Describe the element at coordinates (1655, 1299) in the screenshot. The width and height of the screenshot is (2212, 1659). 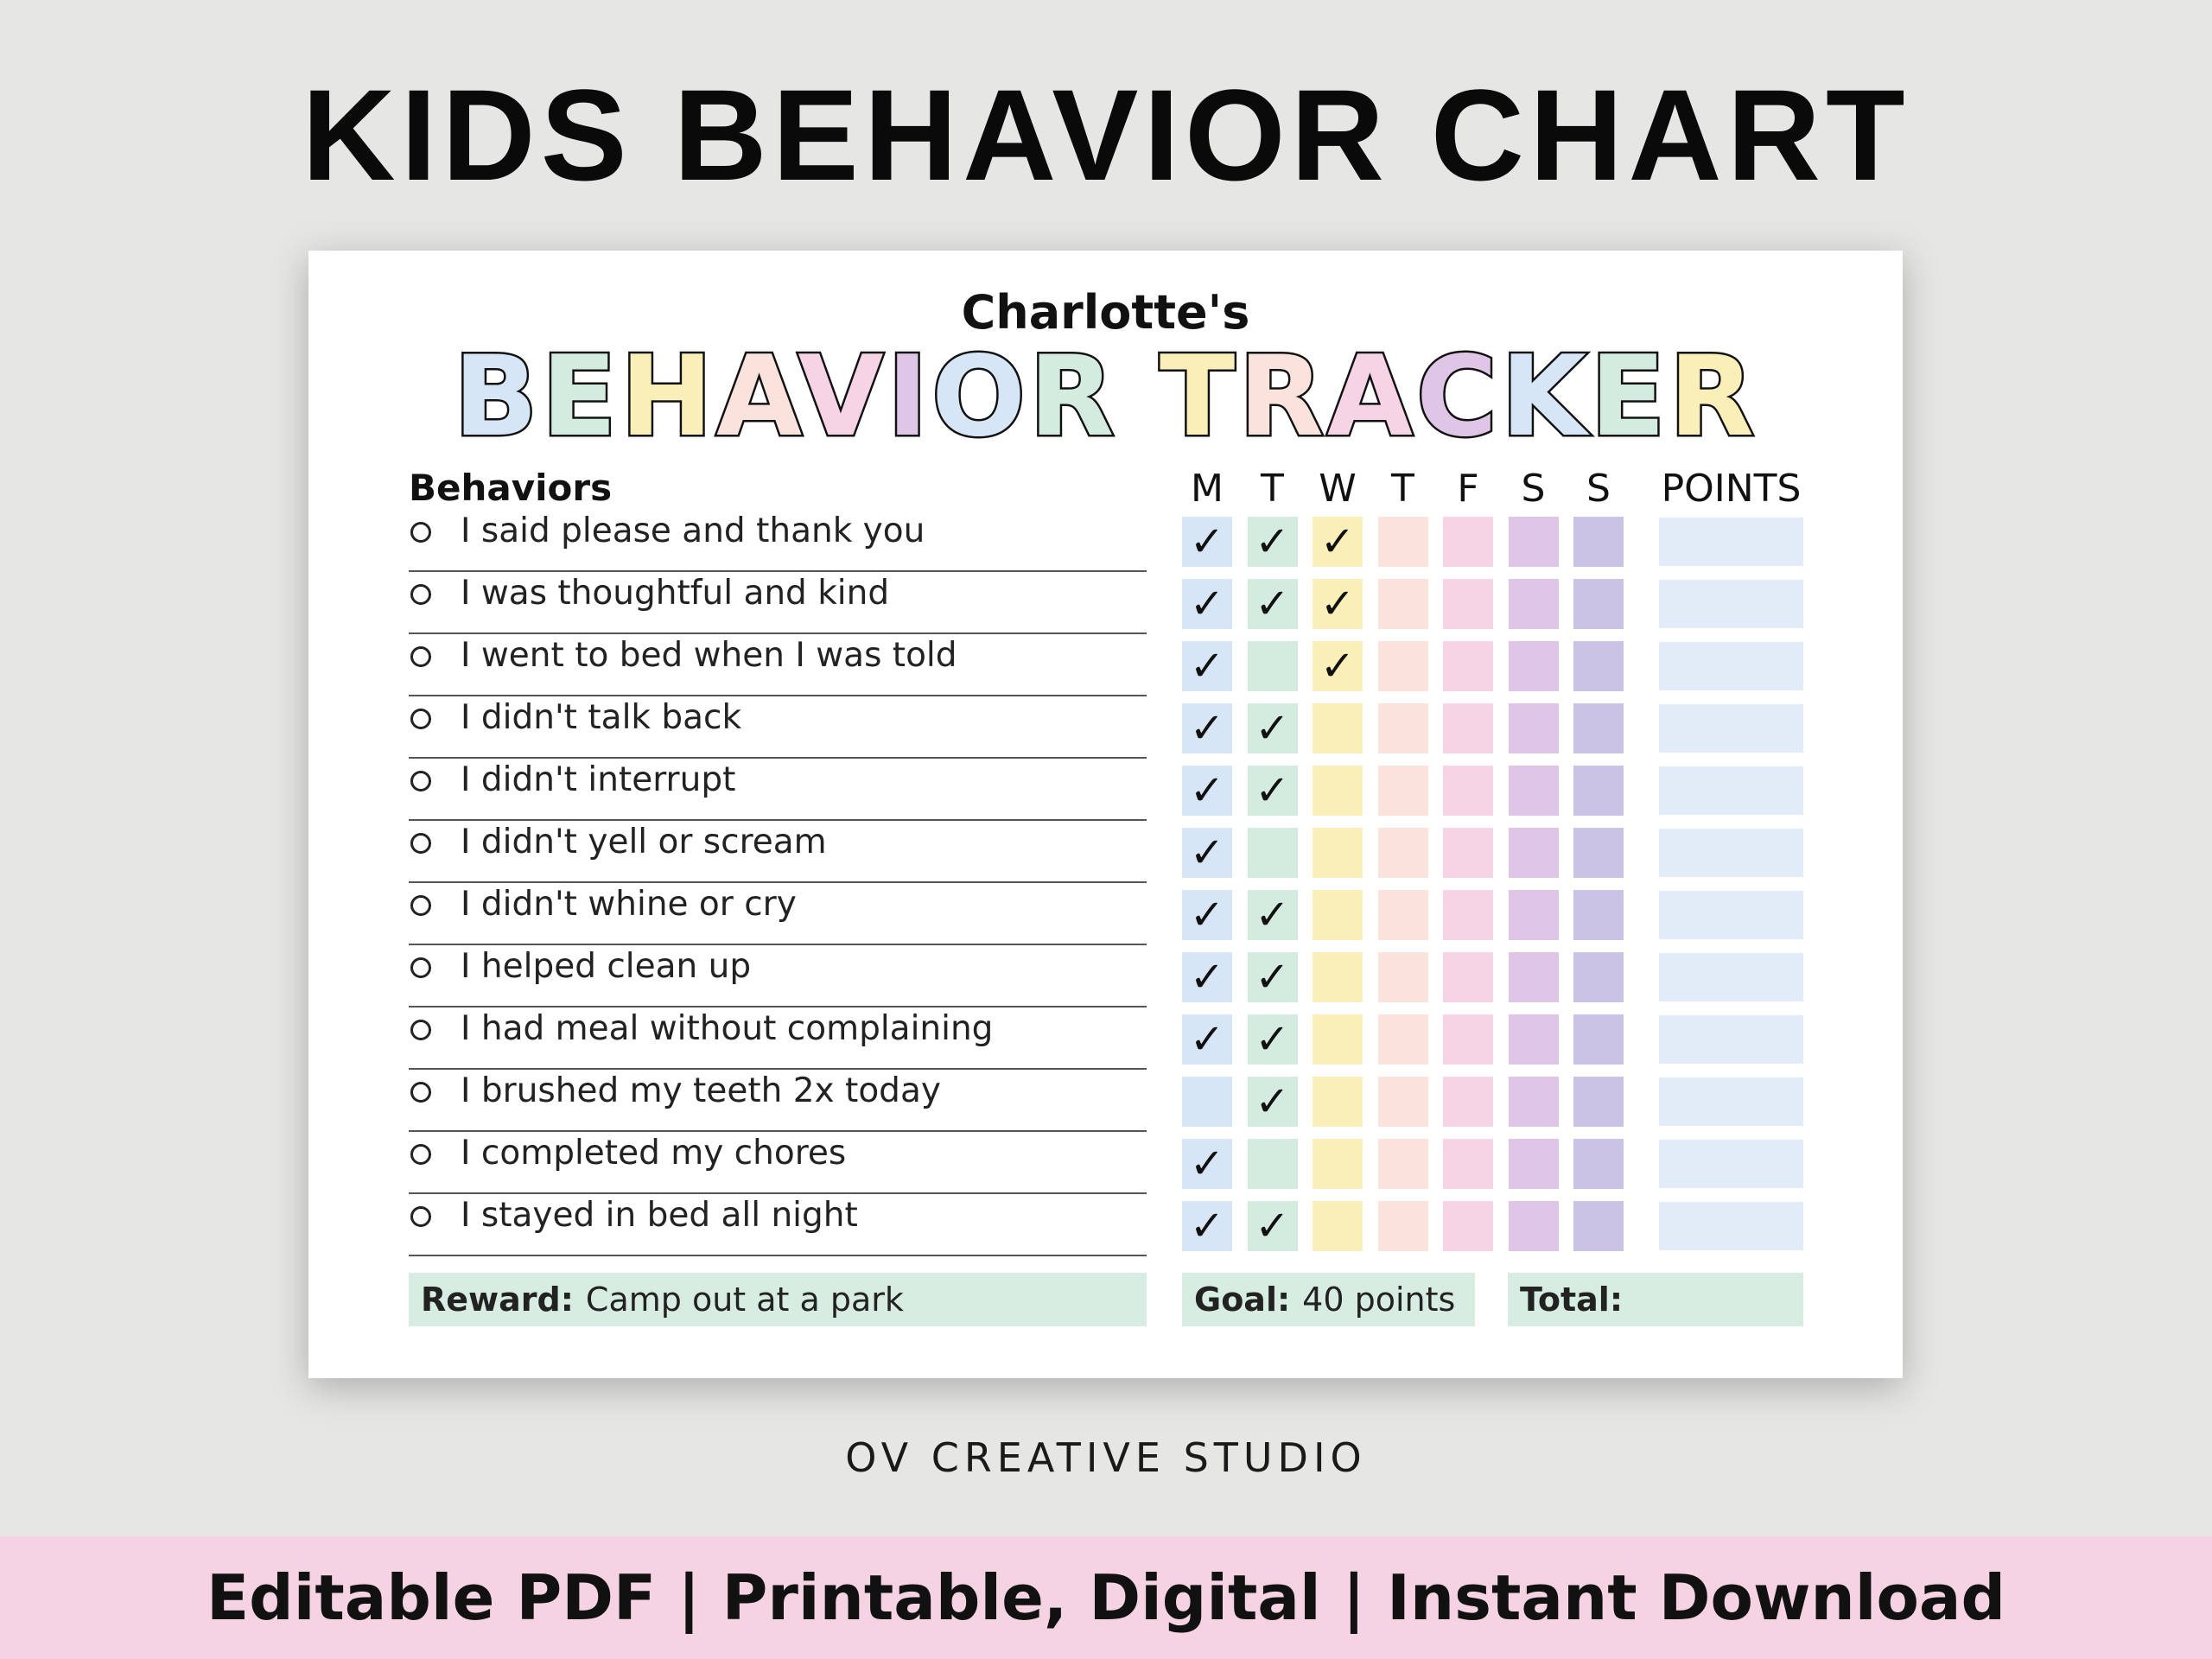
I see `total-box: Total:` at that location.